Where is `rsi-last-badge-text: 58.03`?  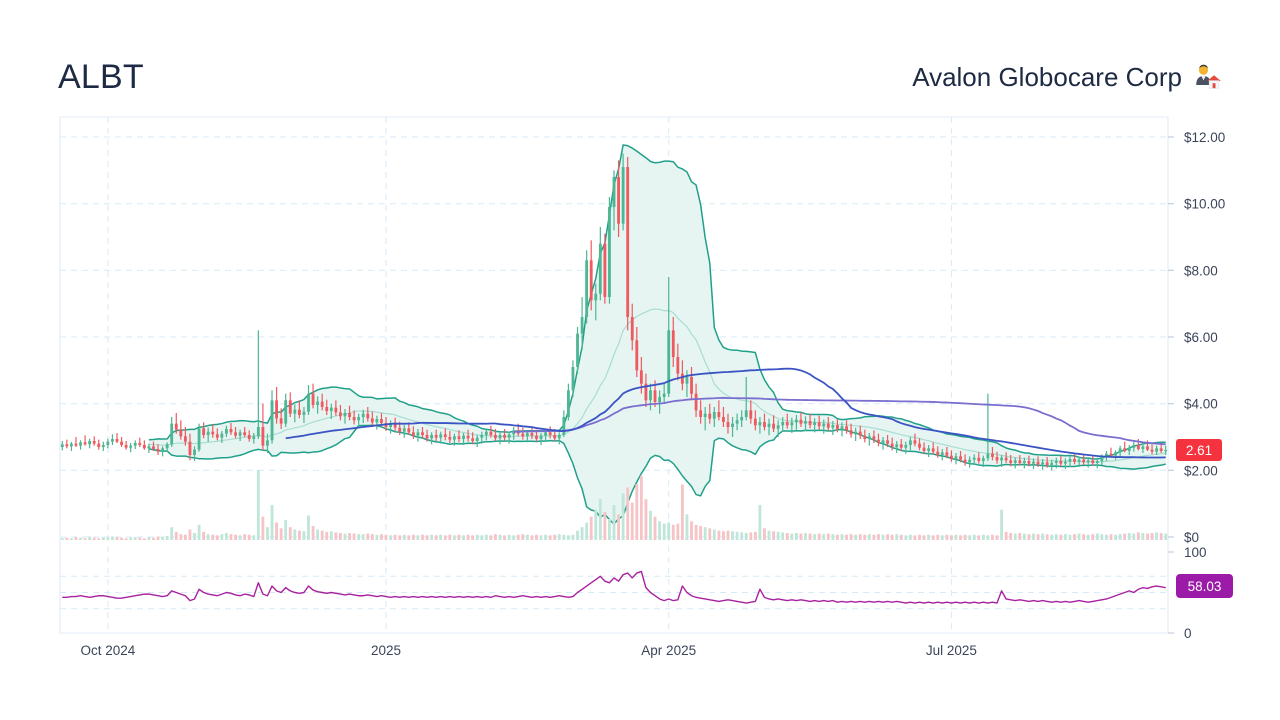
rsi-last-badge-text: 58.03 is located at coordinates (1205, 586).